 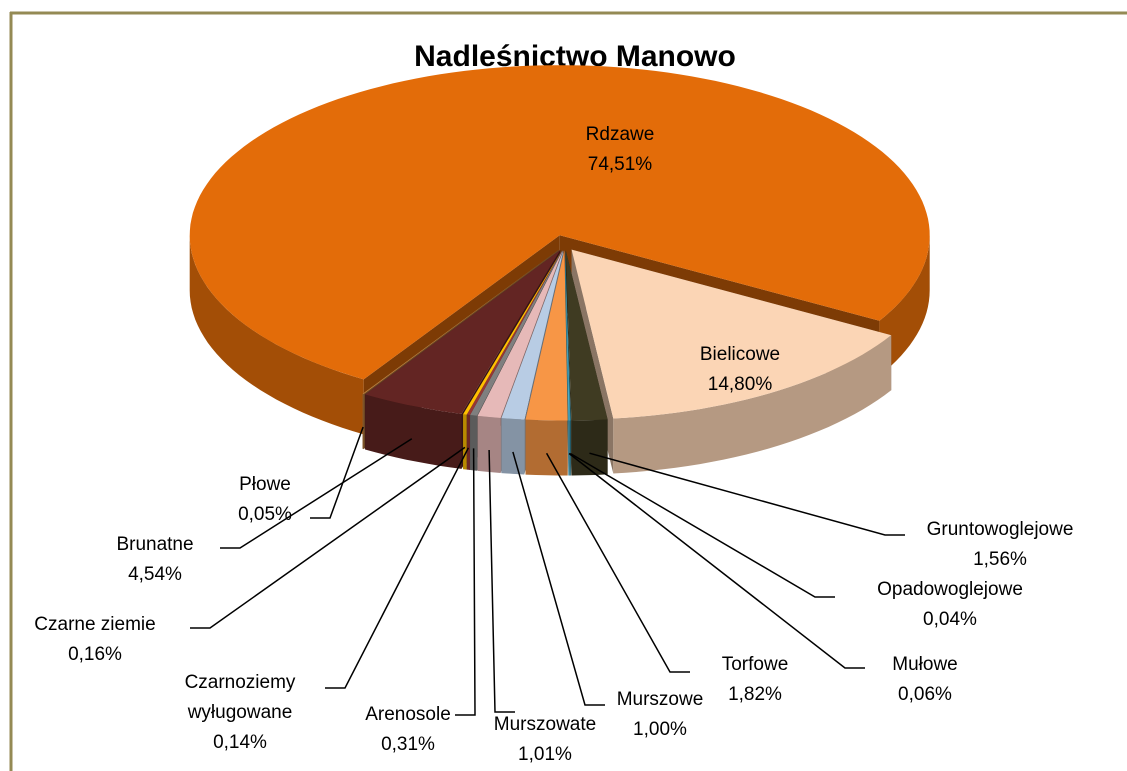 I want to click on data-label: Murszowe 1,00%, so click(x=660, y=715).